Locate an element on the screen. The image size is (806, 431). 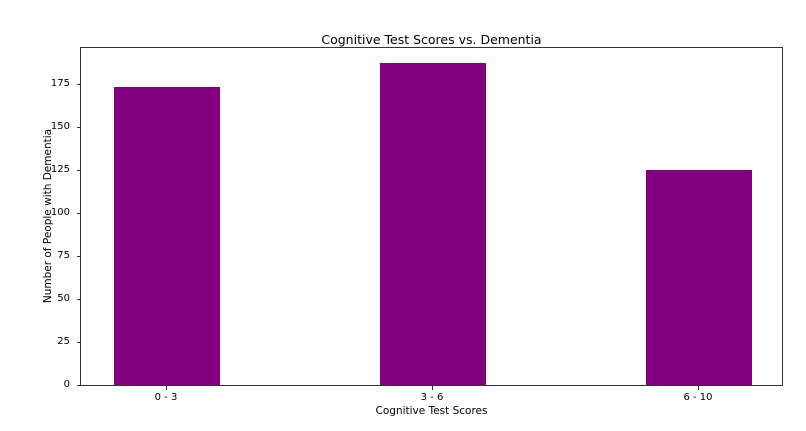
y-axis-label: Number of People with Dementia is located at coordinates (48, 216).